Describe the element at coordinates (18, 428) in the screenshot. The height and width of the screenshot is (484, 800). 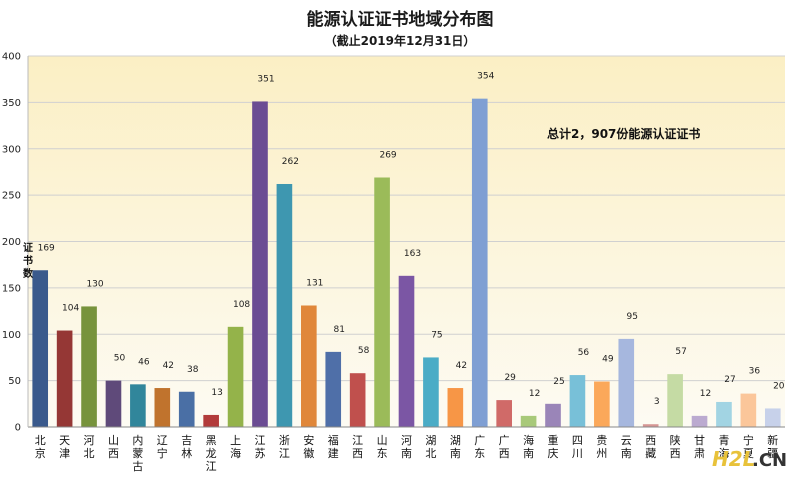
I see `y-tick-label: 0` at that location.